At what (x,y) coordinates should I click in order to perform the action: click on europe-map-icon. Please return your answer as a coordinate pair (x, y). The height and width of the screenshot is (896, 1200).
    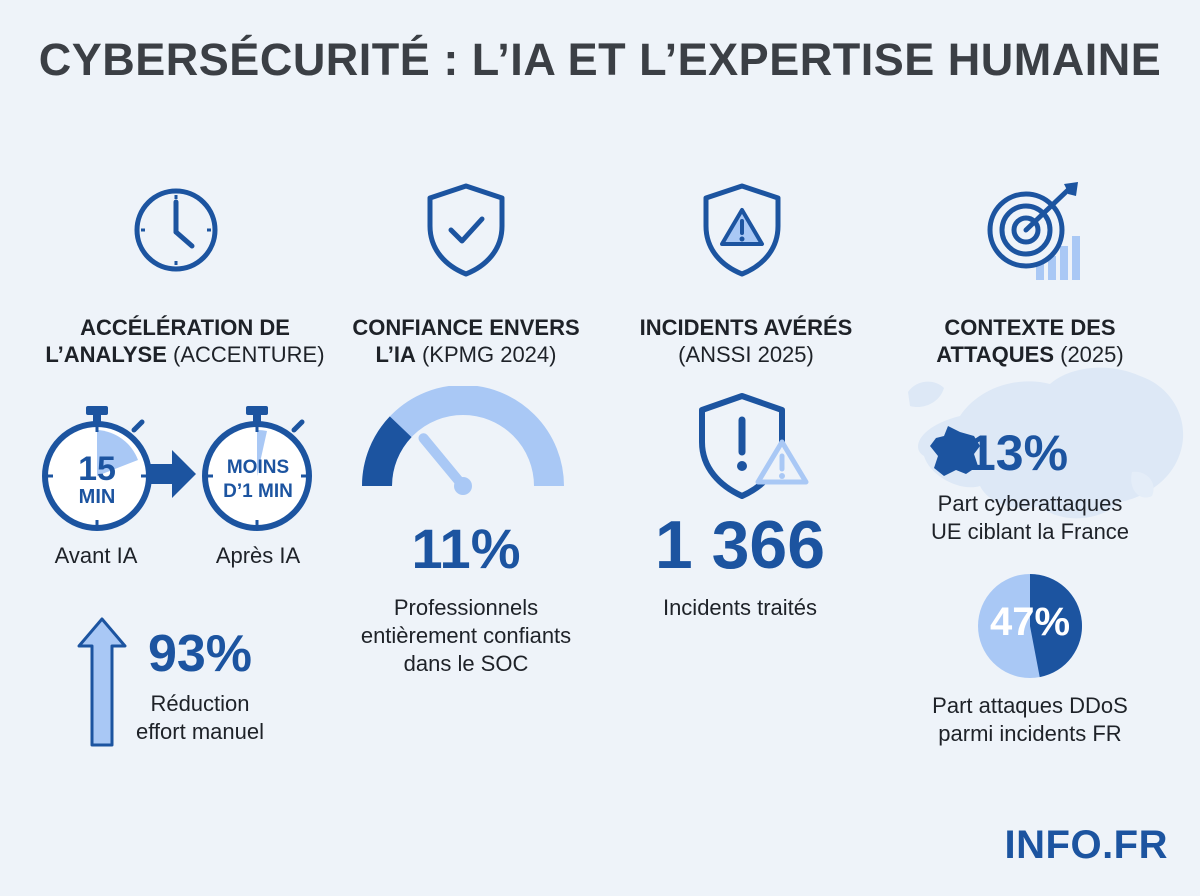
    Looking at the image, I should click on (1046, 443).